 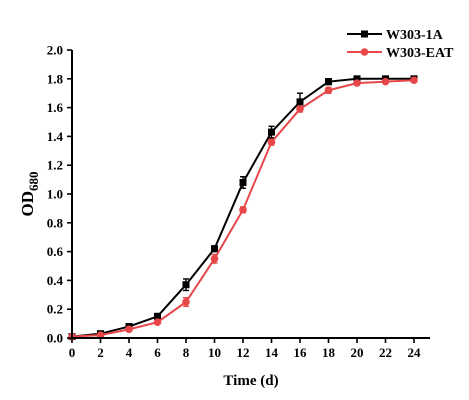 What do you see at coordinates (129, 352) in the screenshot?
I see `x-tick-label: 4` at bounding box center [129, 352].